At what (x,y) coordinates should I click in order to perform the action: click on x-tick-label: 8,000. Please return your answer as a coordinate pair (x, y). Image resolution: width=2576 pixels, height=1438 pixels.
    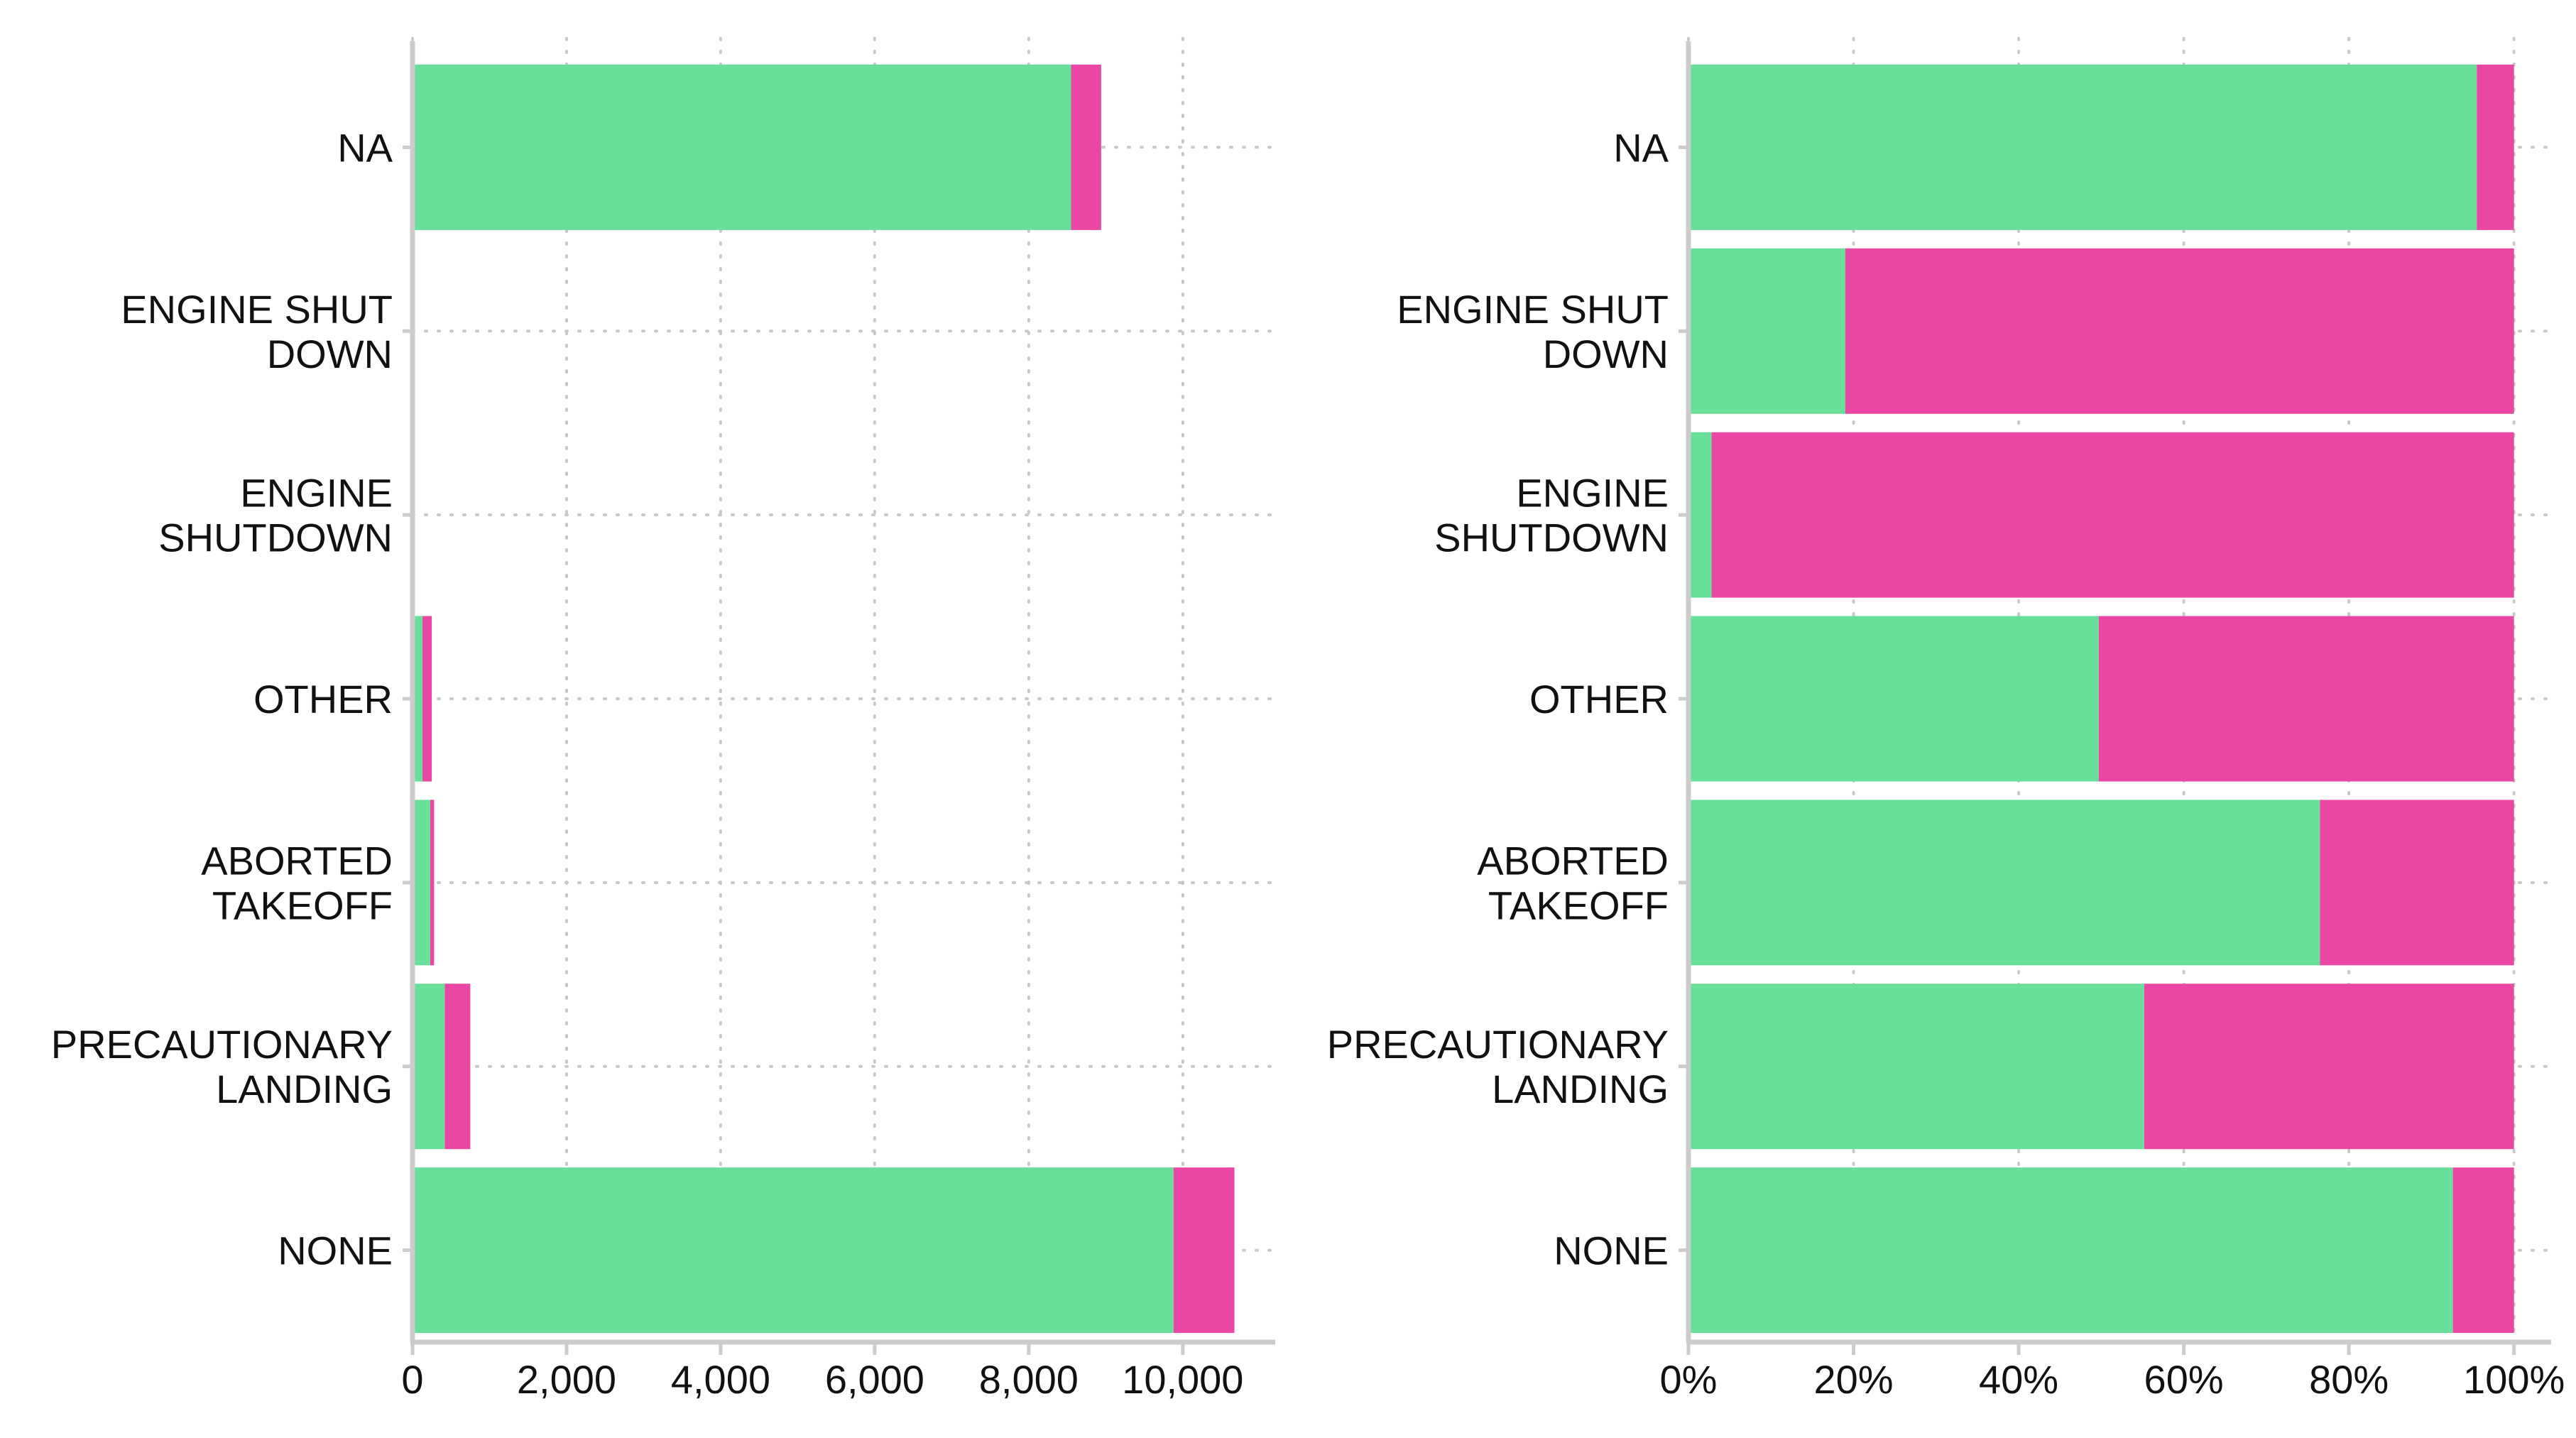
    Looking at the image, I should click on (1029, 1379).